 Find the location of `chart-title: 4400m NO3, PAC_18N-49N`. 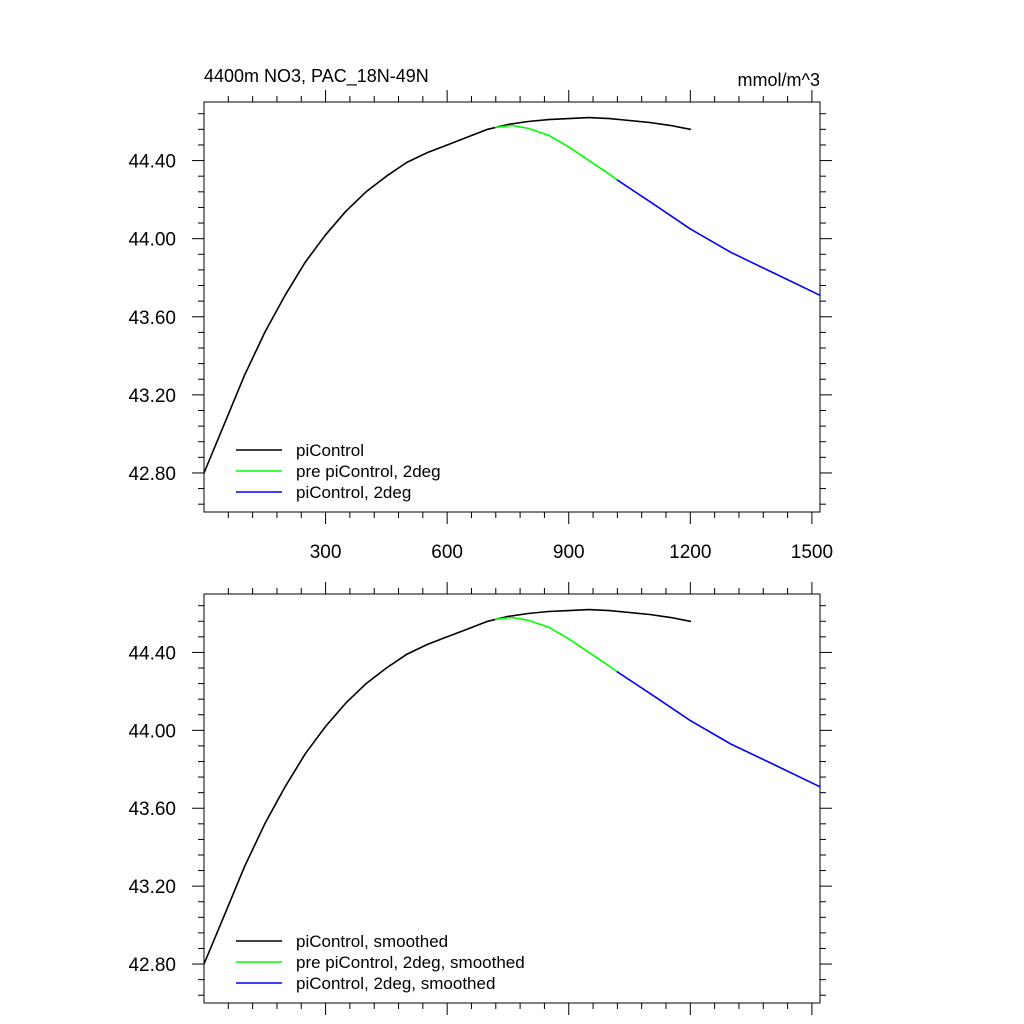

chart-title: 4400m NO3, PAC_18N-49N is located at coordinates (316, 76).